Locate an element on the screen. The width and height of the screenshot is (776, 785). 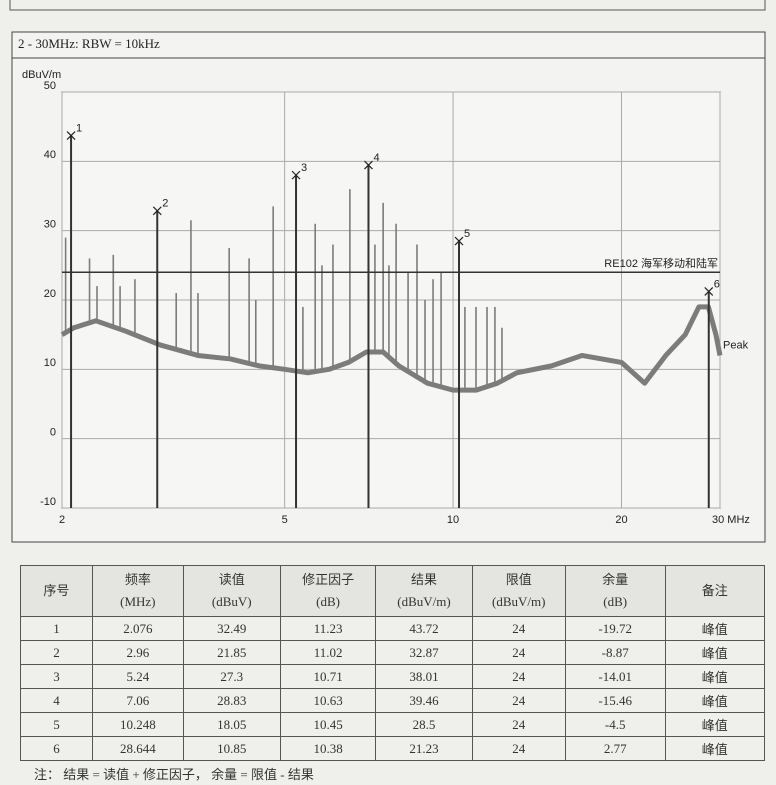
y-tick-label: 40 is located at coordinates (50, 155).